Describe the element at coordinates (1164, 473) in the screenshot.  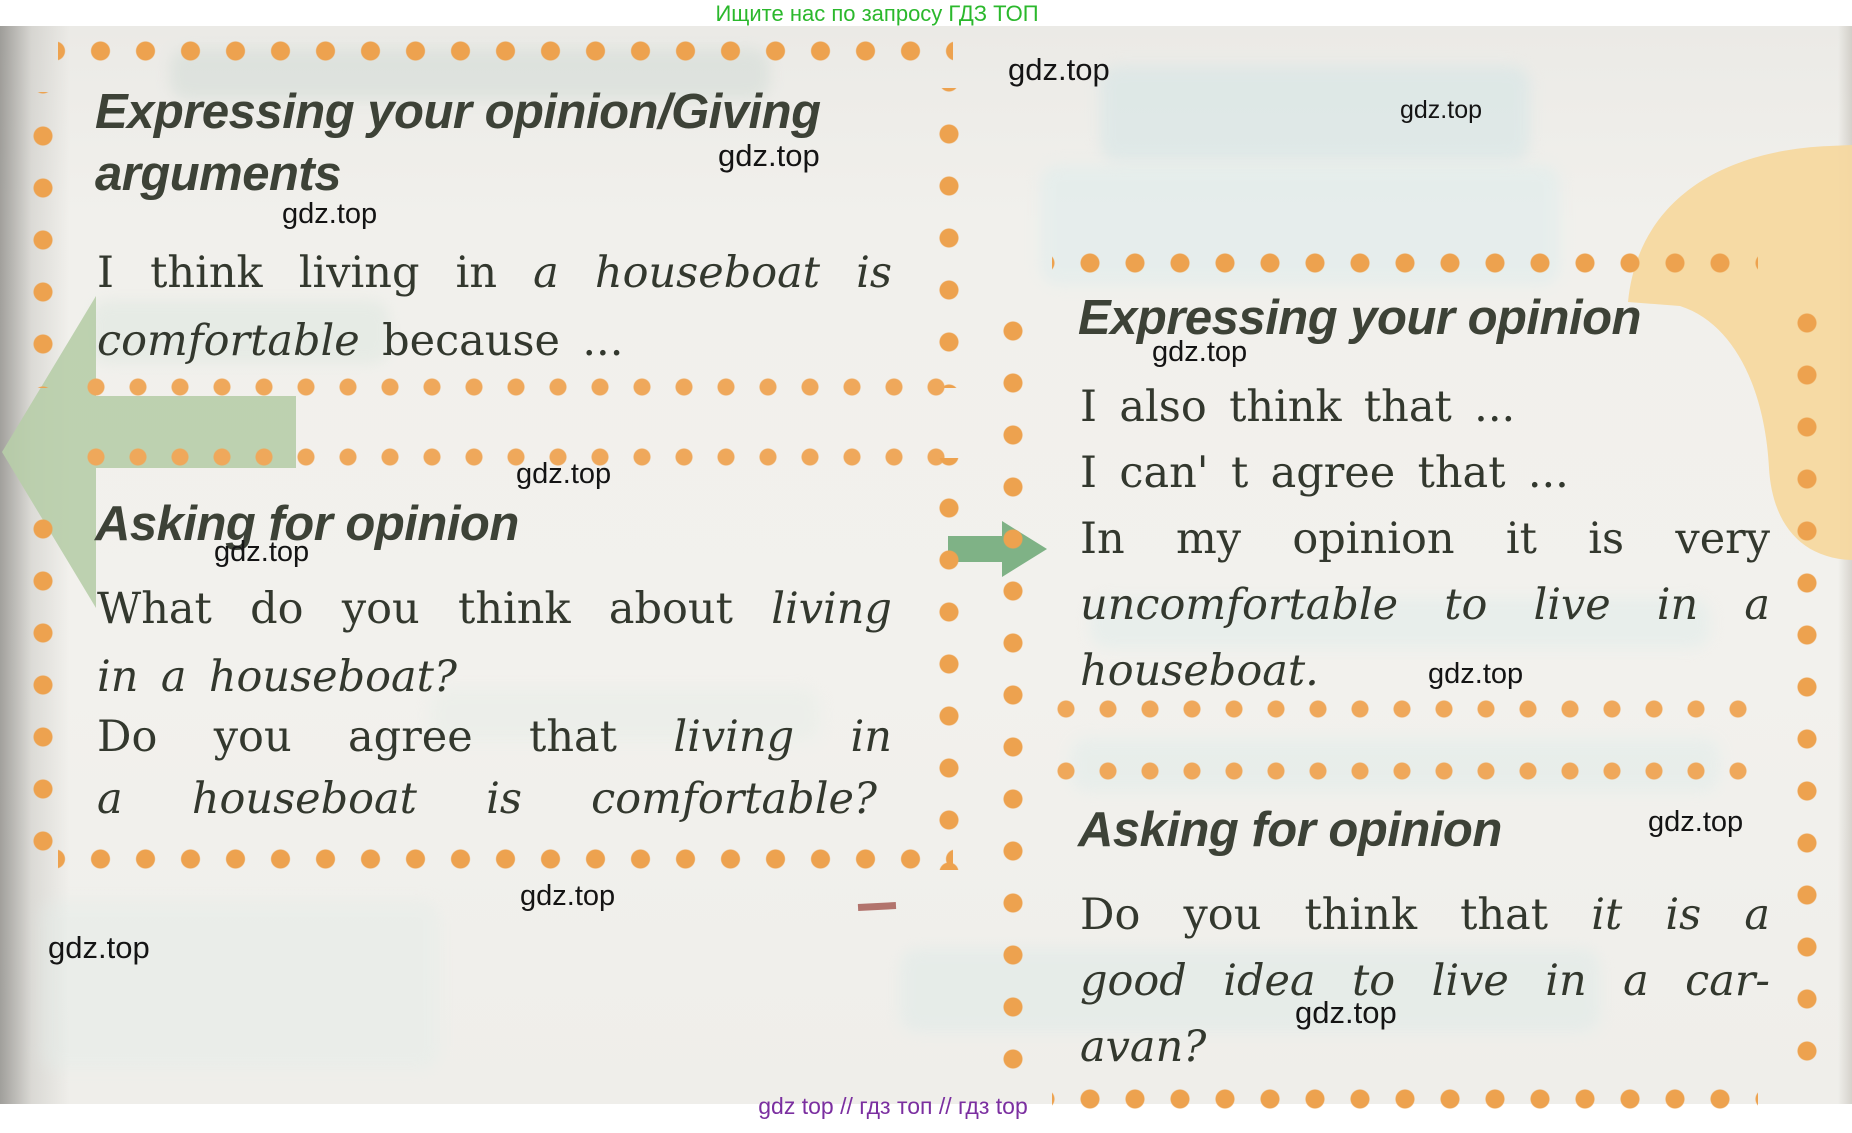
I see `phrase-word: can'` at that location.